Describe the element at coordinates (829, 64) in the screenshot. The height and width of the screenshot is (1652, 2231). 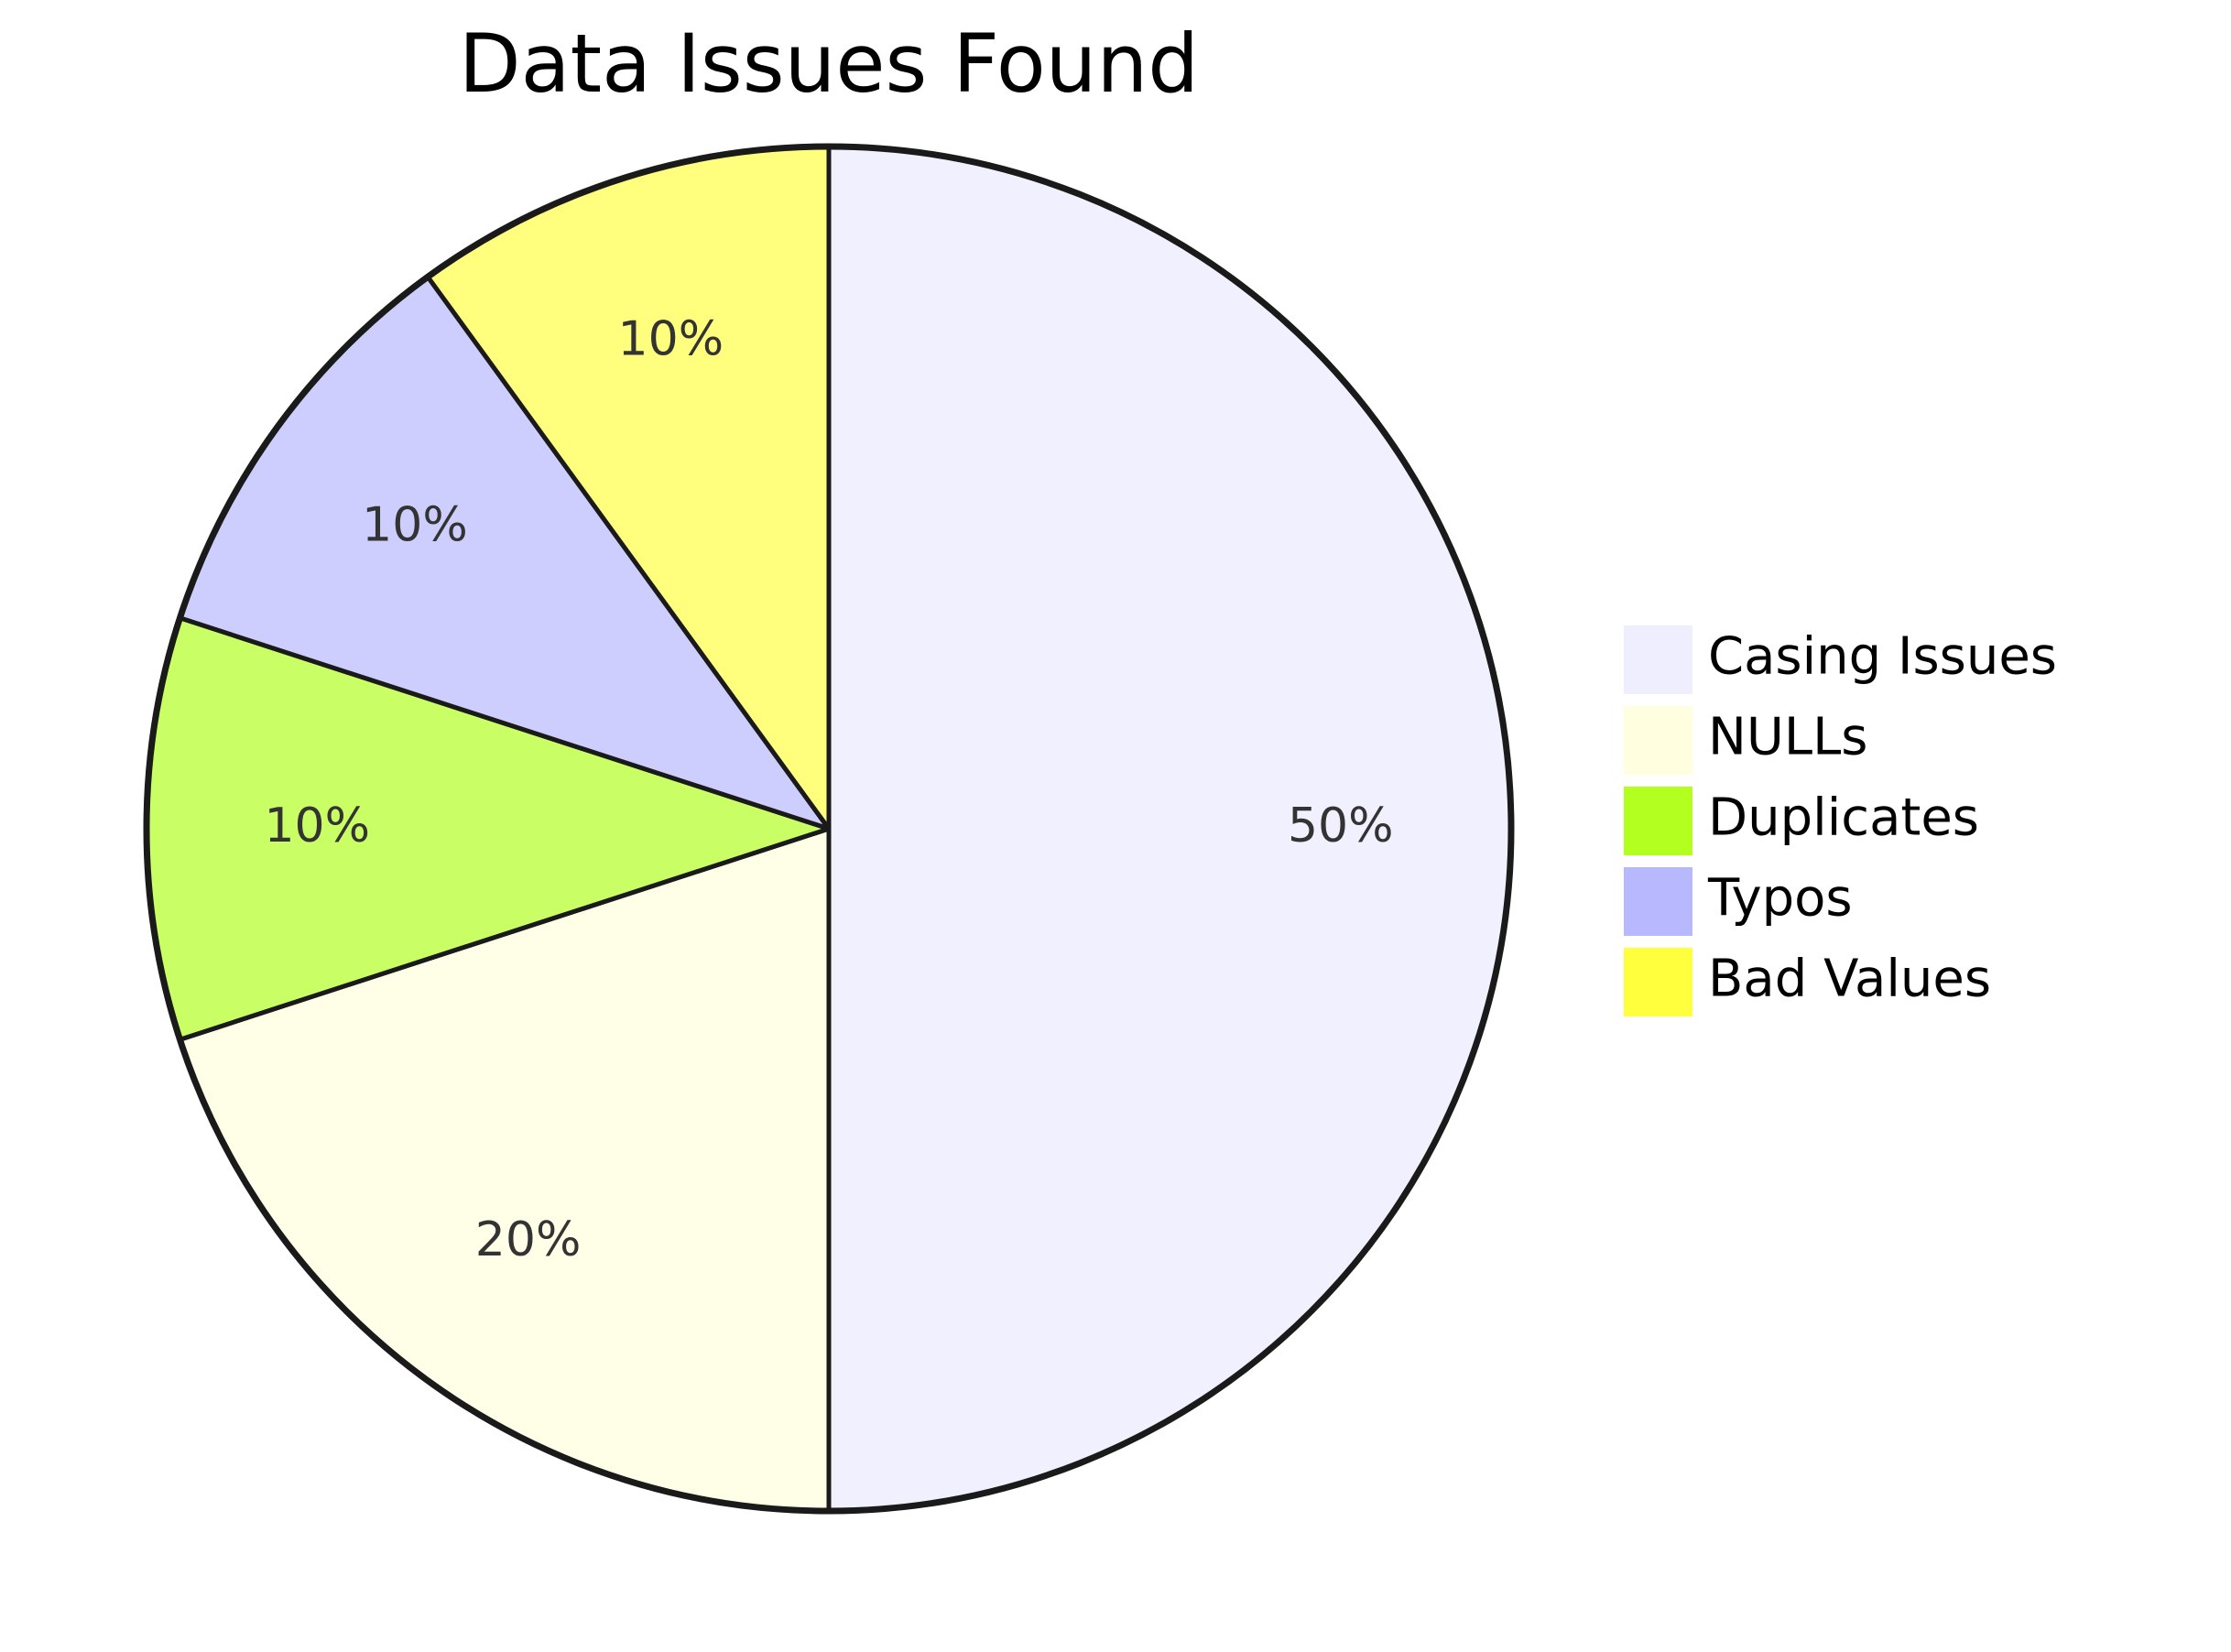
I see `chart-title: Data Issues Found` at that location.